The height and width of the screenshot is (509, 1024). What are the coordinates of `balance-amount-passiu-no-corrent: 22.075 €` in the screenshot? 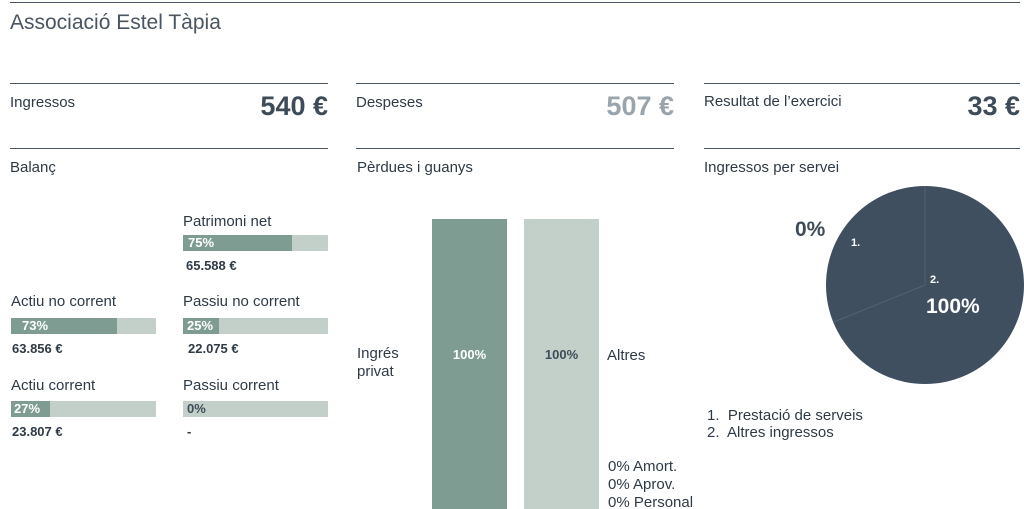 It's located at (213, 348).